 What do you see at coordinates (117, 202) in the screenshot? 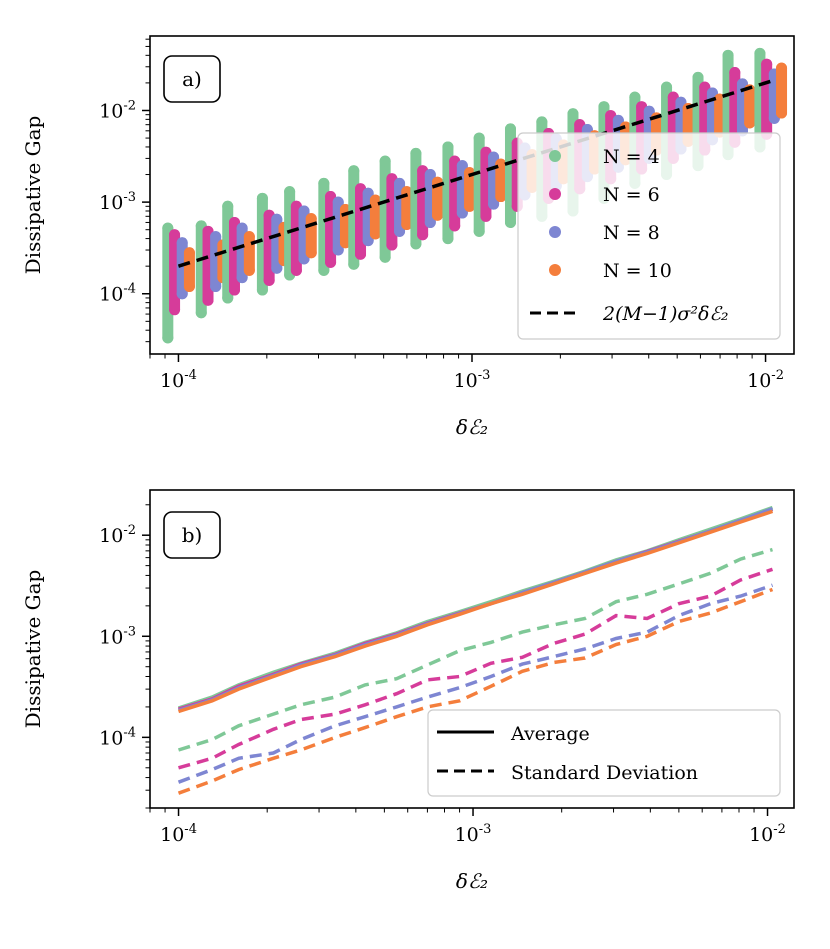
I see `panel-a-ytick-label: 10⁻³` at bounding box center [117, 202].